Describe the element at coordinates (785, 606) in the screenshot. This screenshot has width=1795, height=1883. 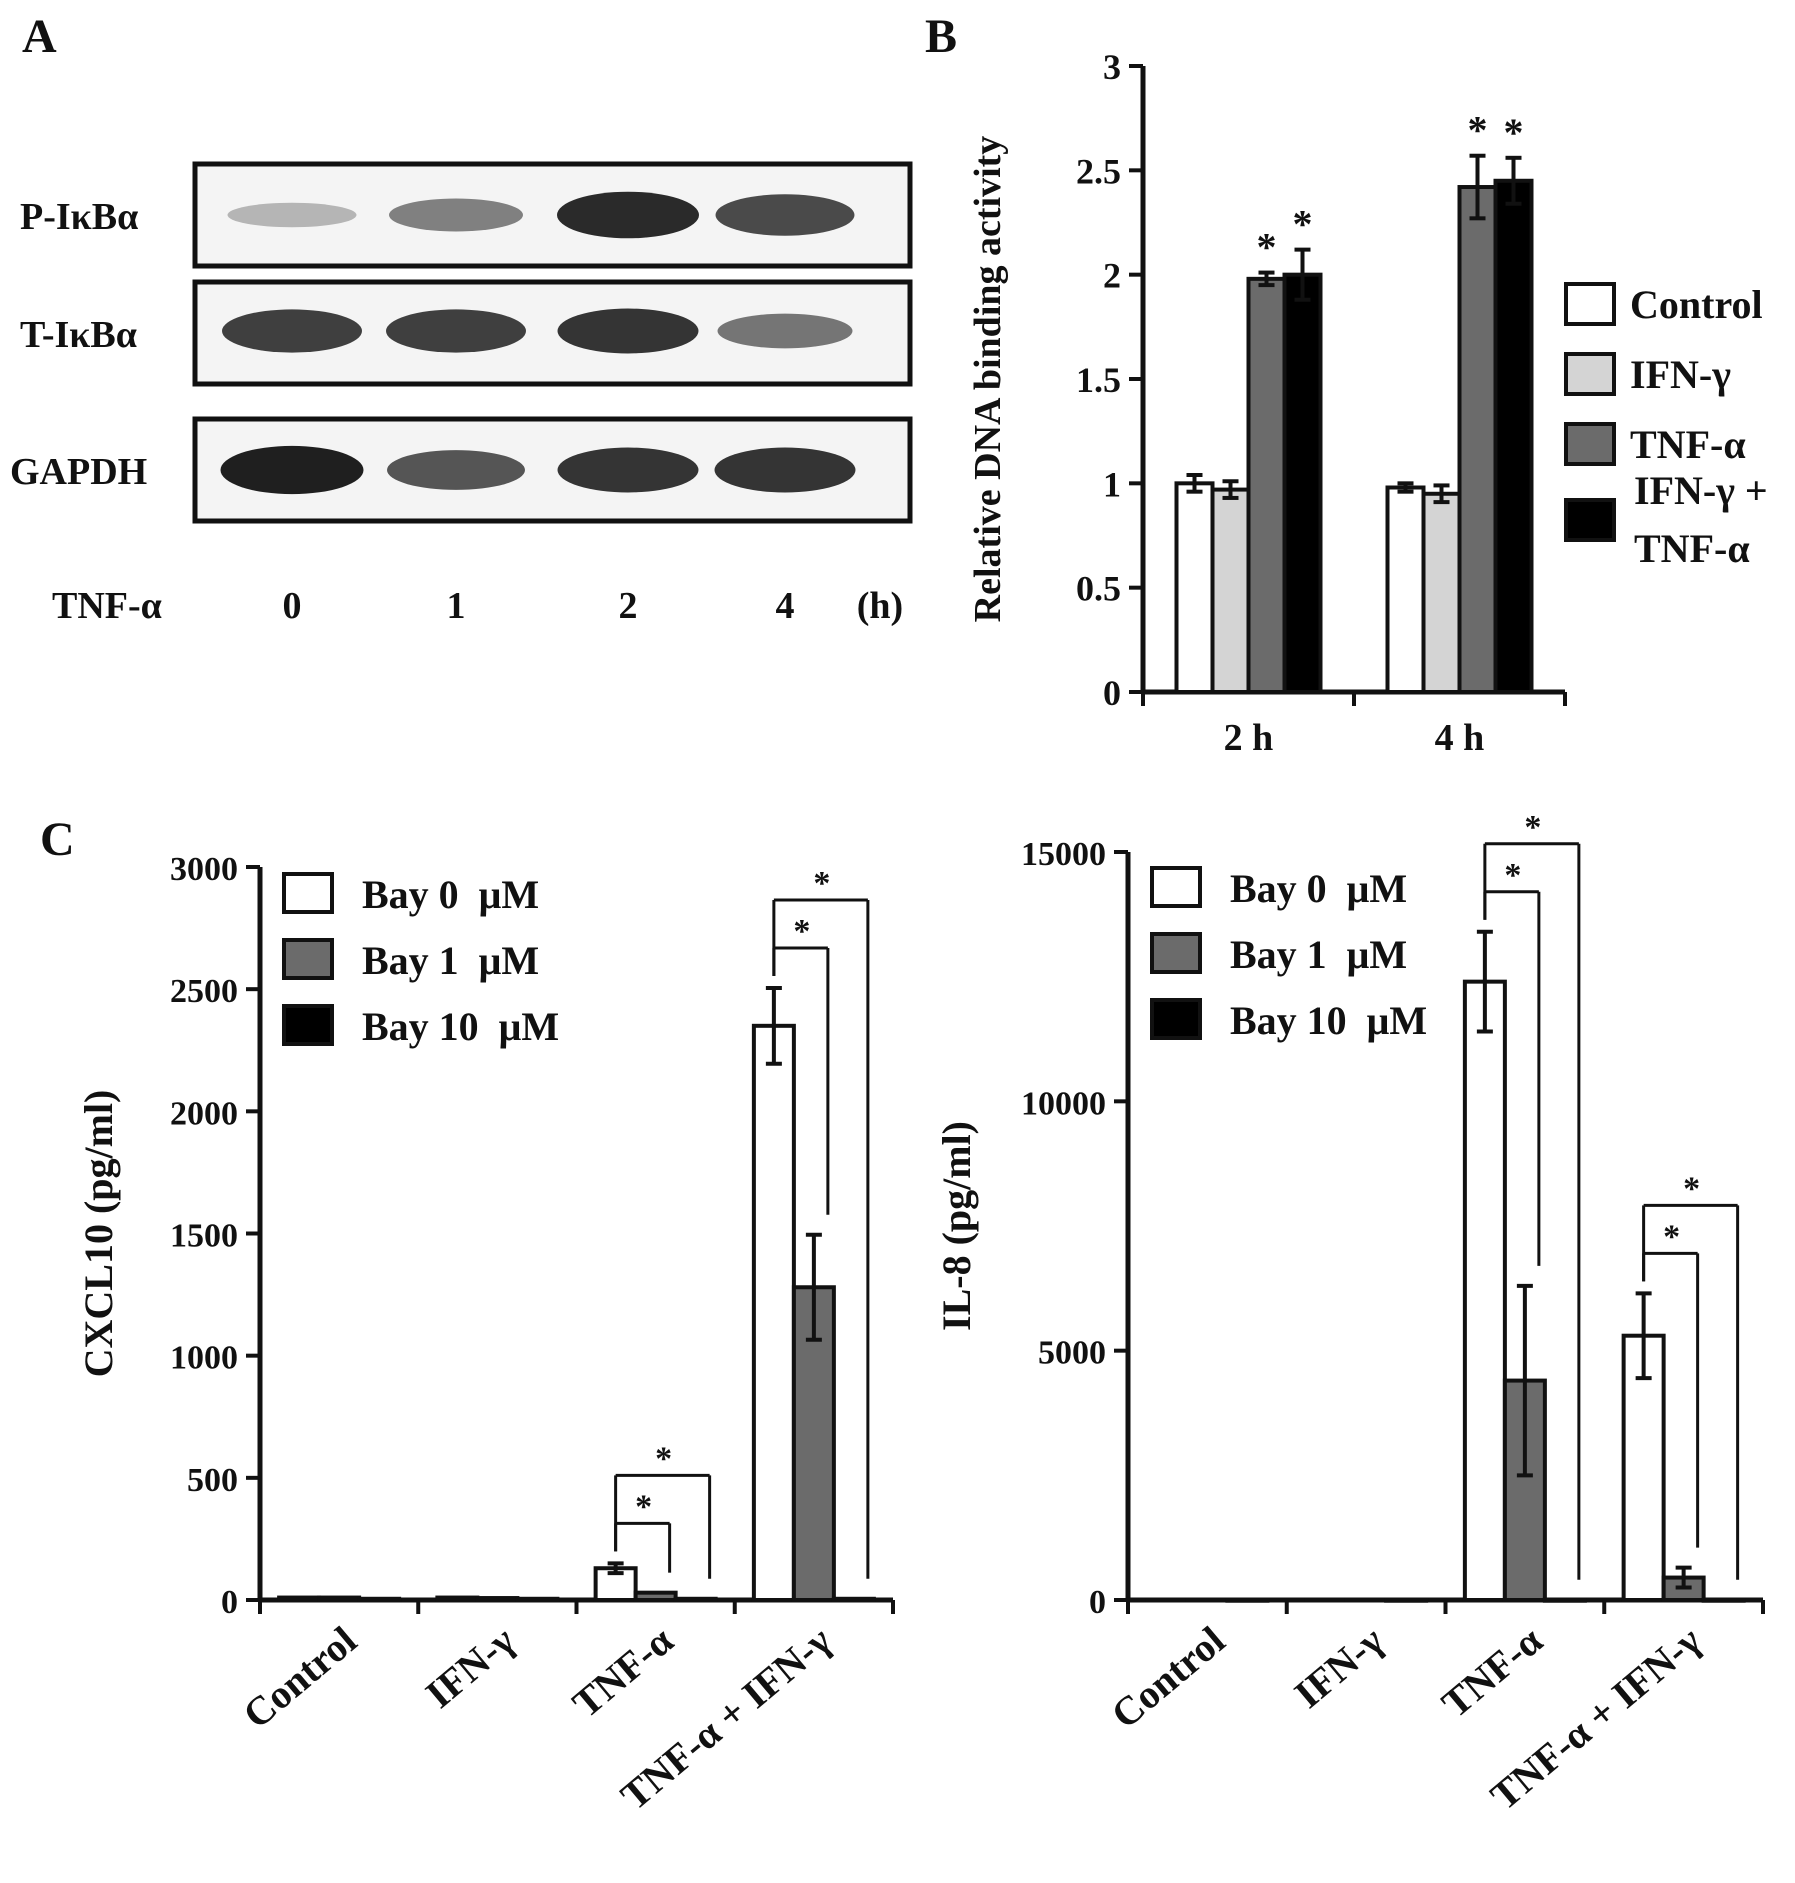
I see `blot-time-label: 4` at that location.